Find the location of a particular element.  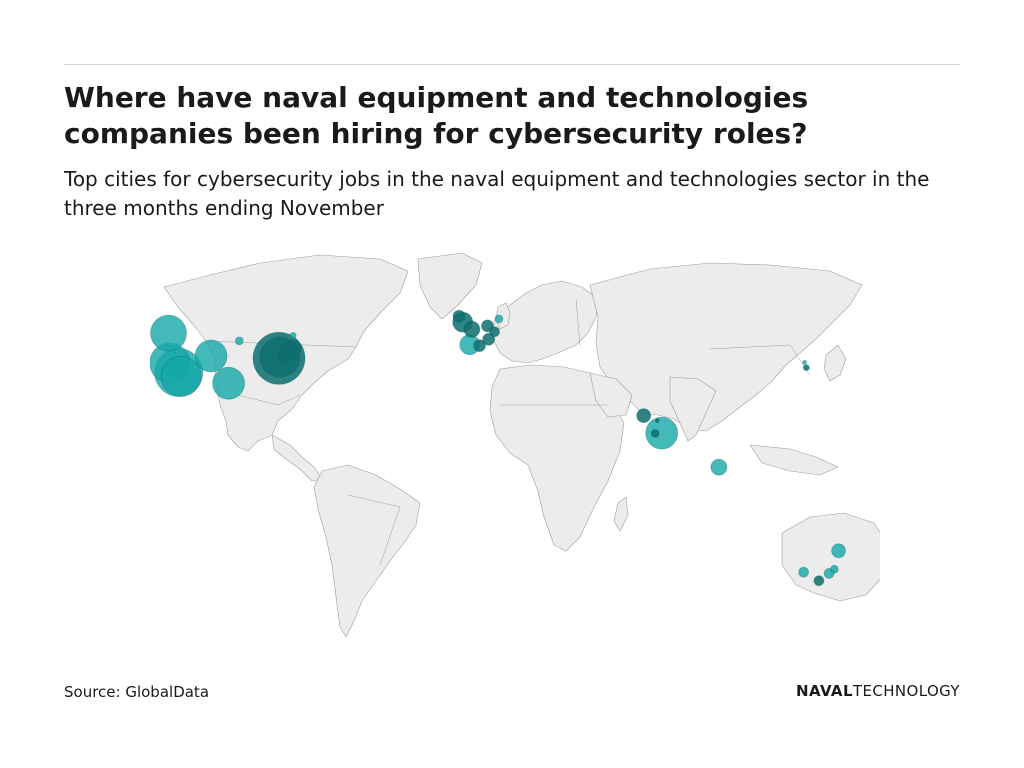

top-rule is located at coordinates (512, 64).